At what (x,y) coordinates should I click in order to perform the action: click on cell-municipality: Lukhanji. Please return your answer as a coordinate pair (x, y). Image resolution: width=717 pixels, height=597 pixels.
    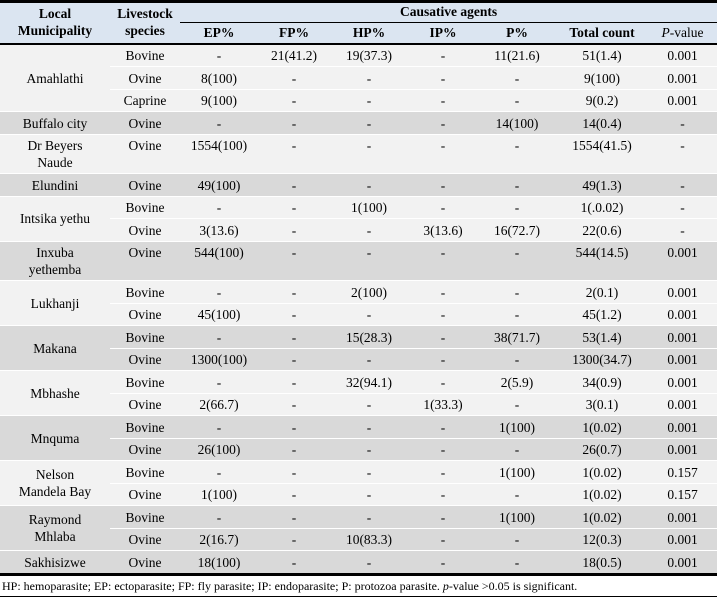
    Looking at the image, I should click on (55, 303).